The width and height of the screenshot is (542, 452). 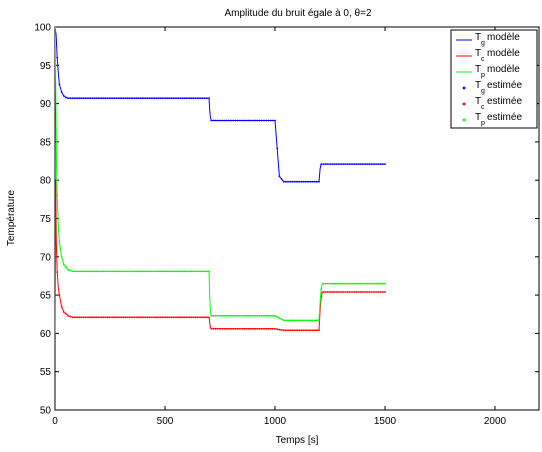 I want to click on legend-swatch-dot, so click(x=464, y=120).